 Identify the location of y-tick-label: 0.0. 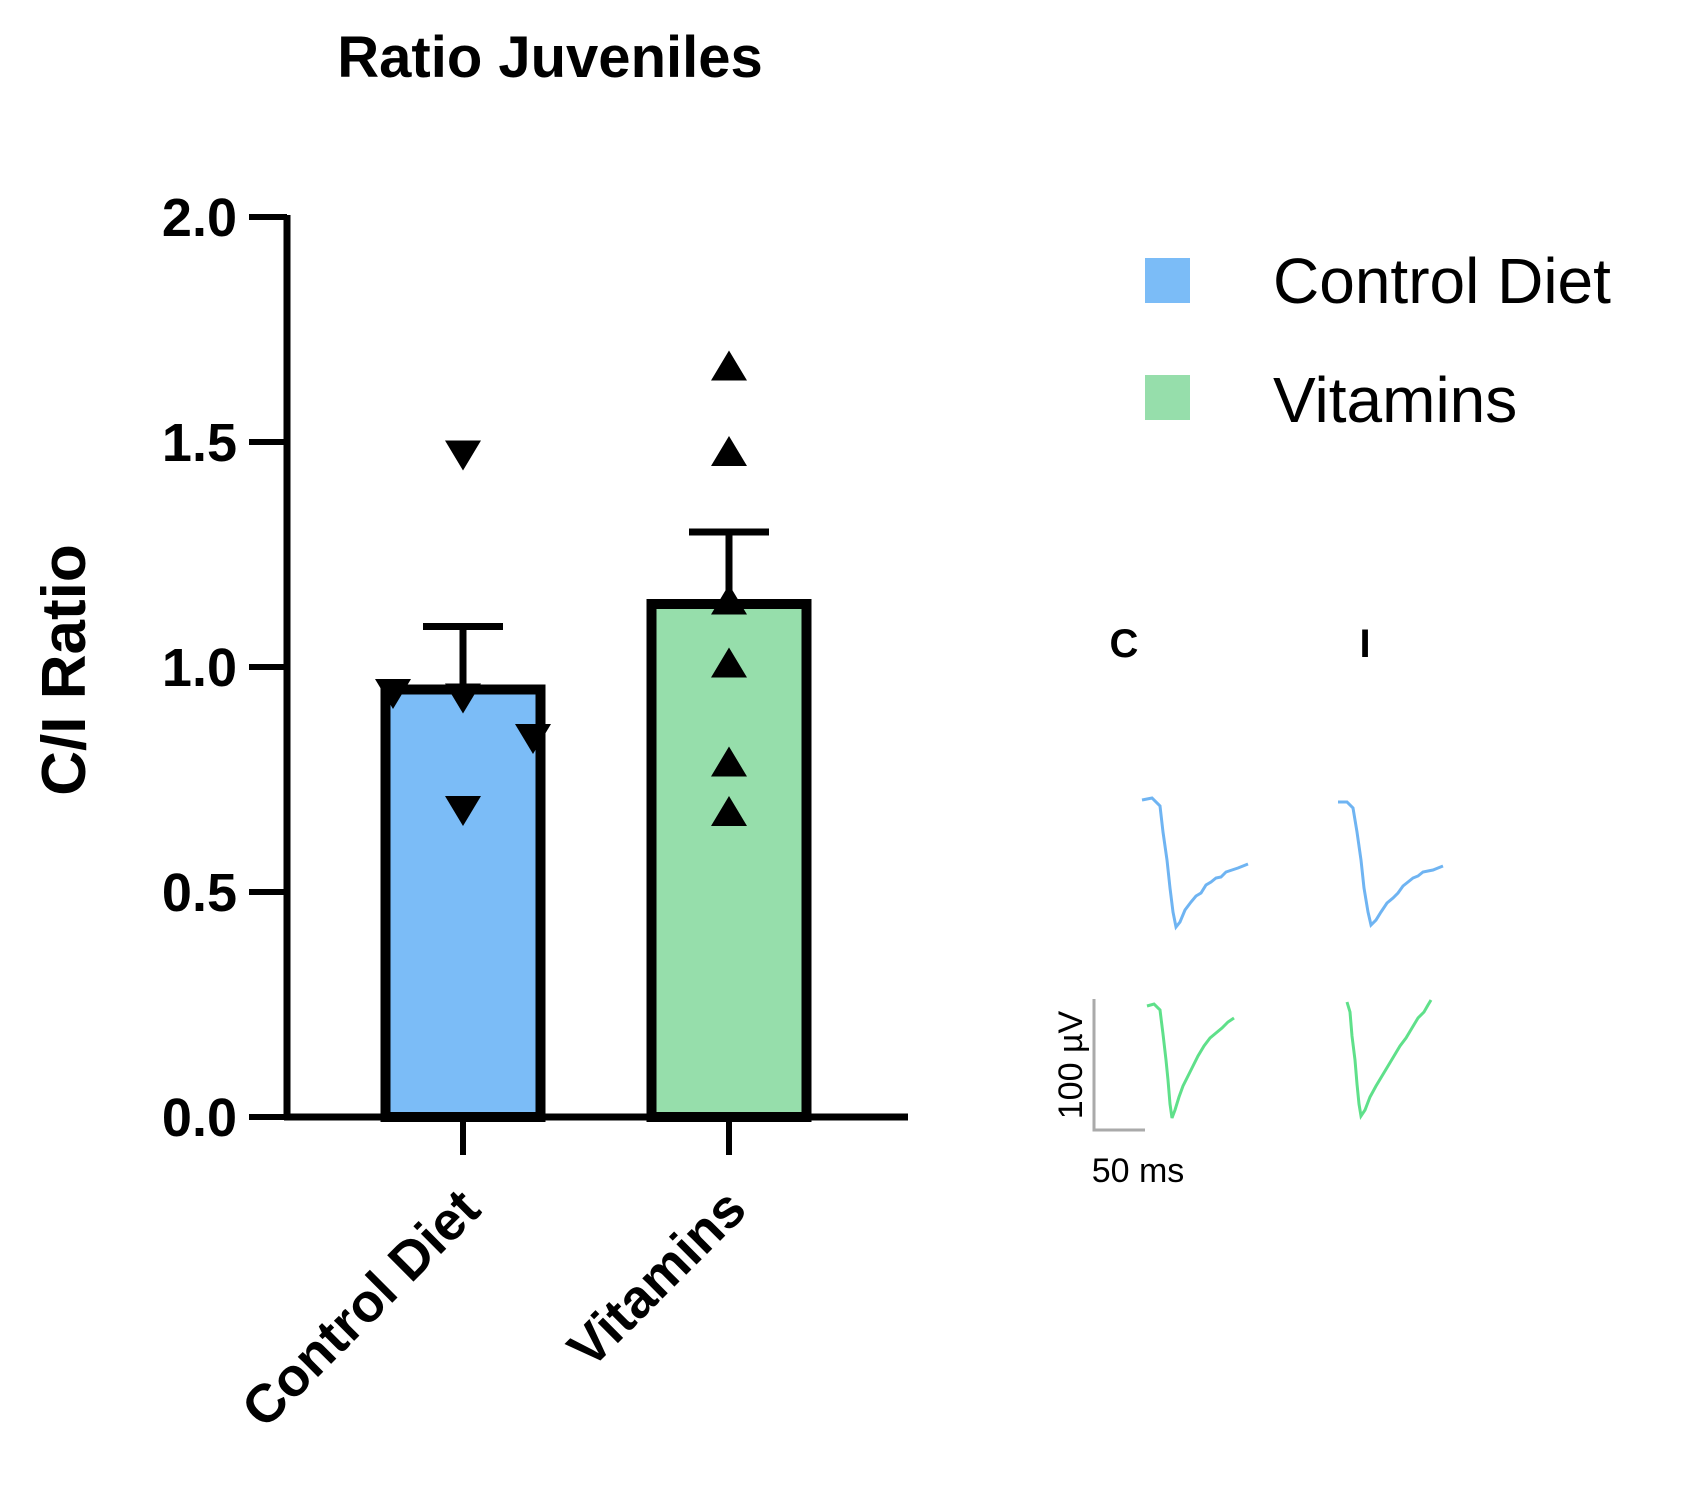
(199, 1118).